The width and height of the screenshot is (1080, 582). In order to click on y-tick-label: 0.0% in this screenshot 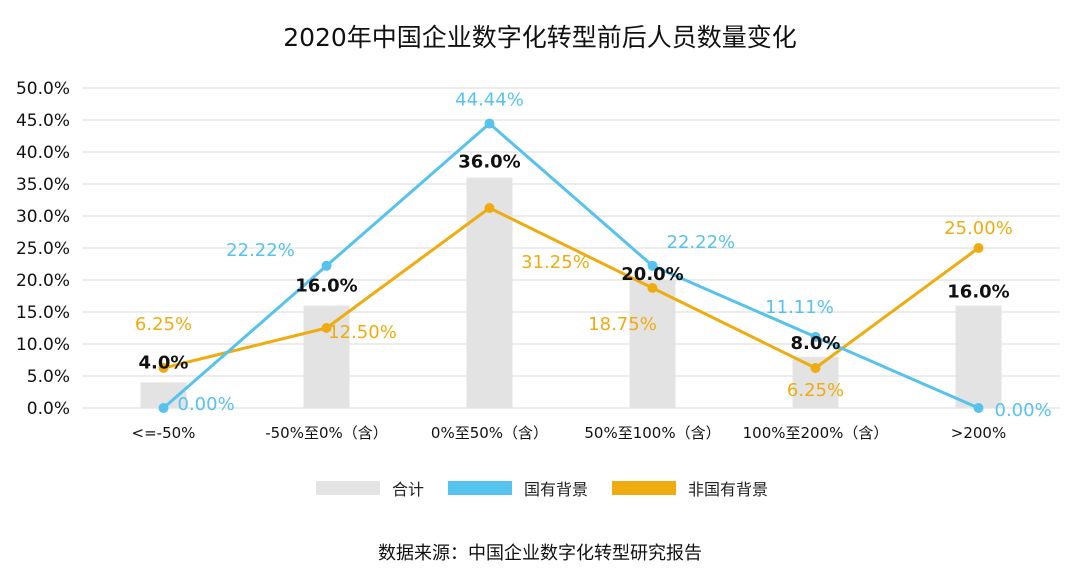, I will do `click(48, 409)`.